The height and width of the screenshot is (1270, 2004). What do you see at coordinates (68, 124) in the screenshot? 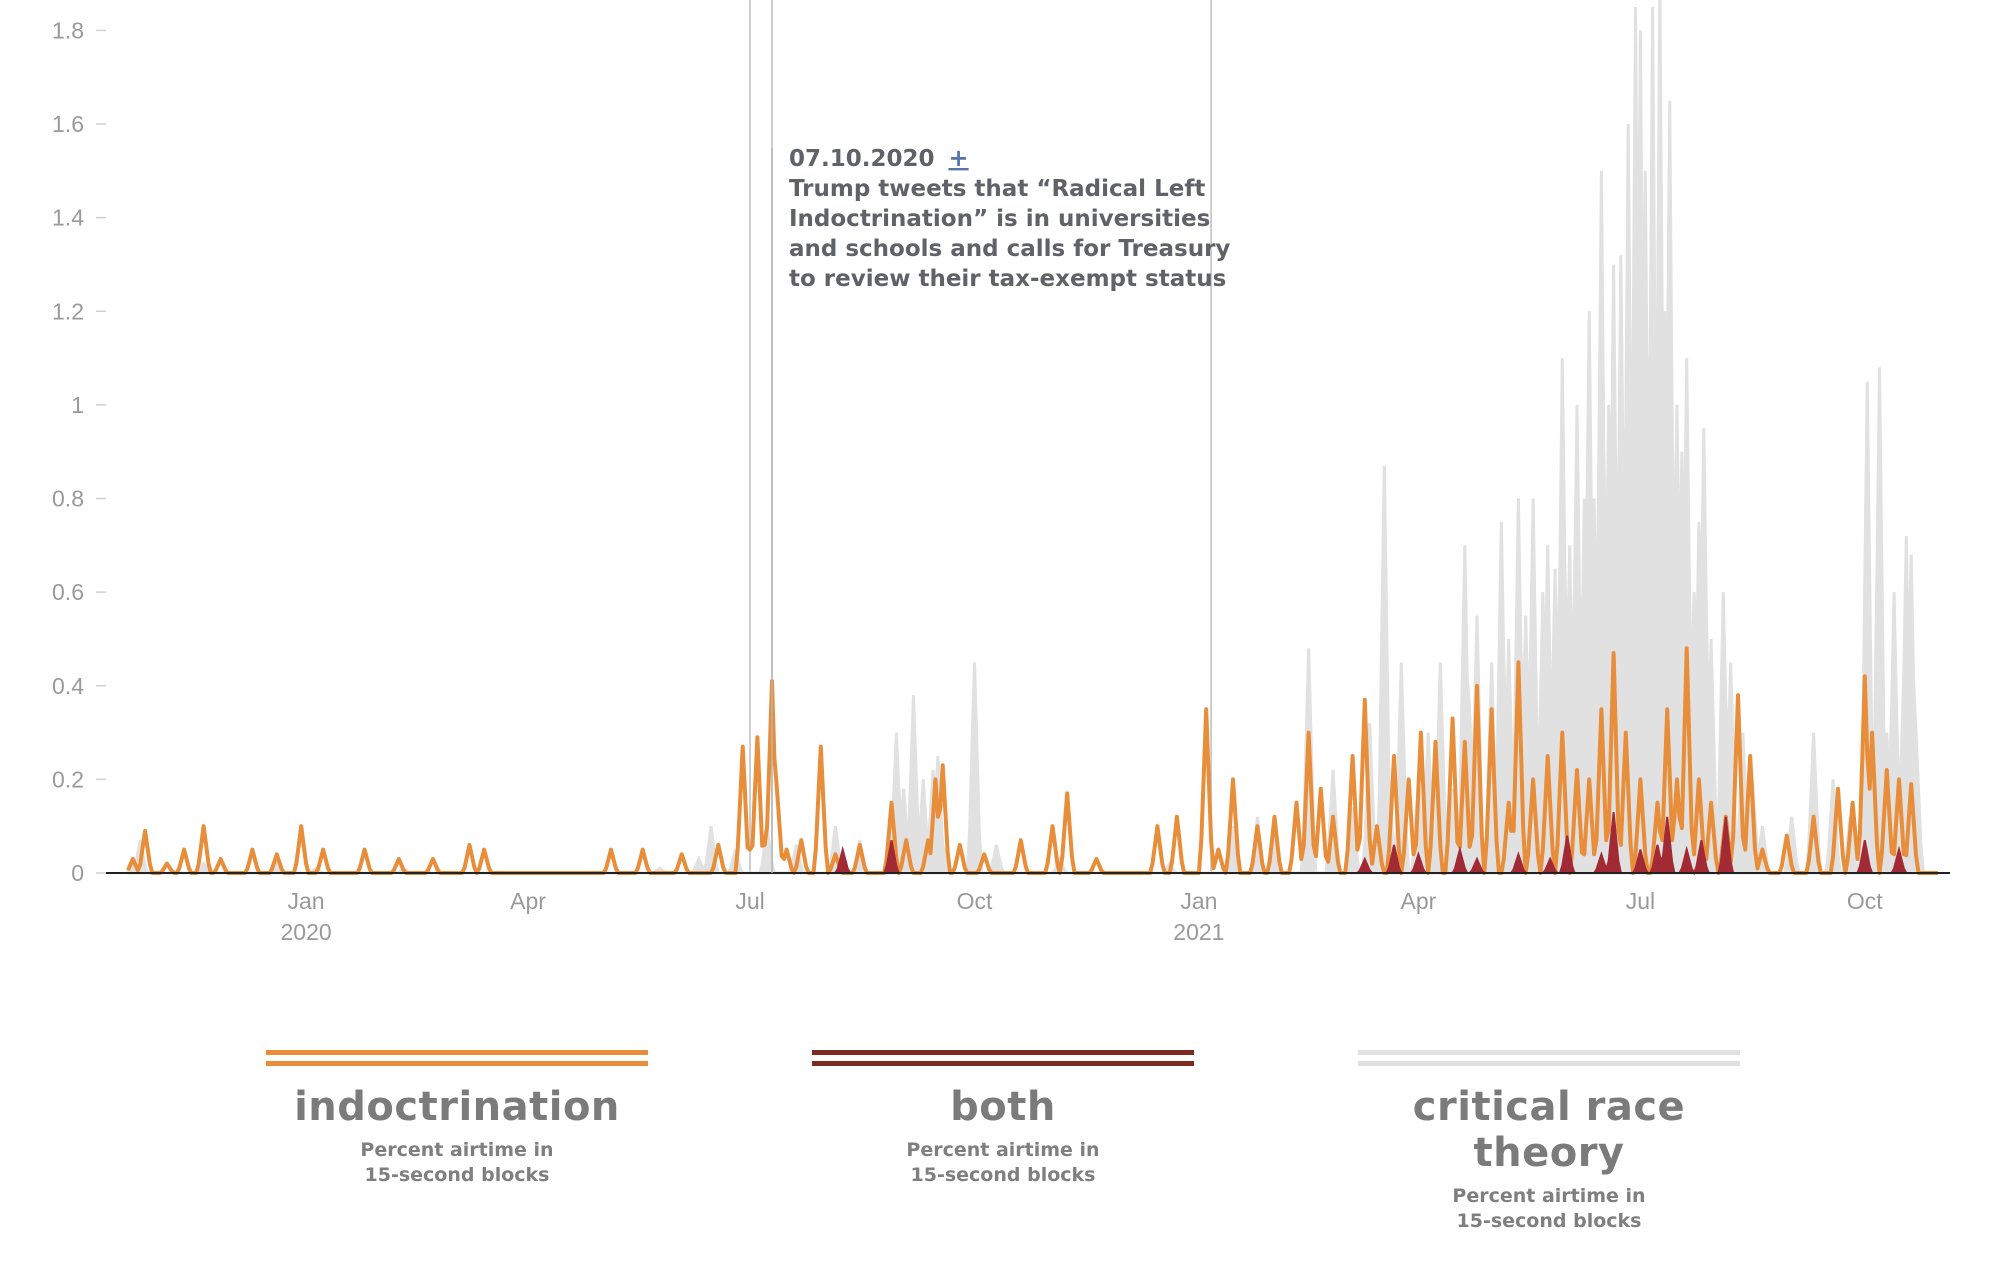
I see `y-tick-label: 1.6` at bounding box center [68, 124].